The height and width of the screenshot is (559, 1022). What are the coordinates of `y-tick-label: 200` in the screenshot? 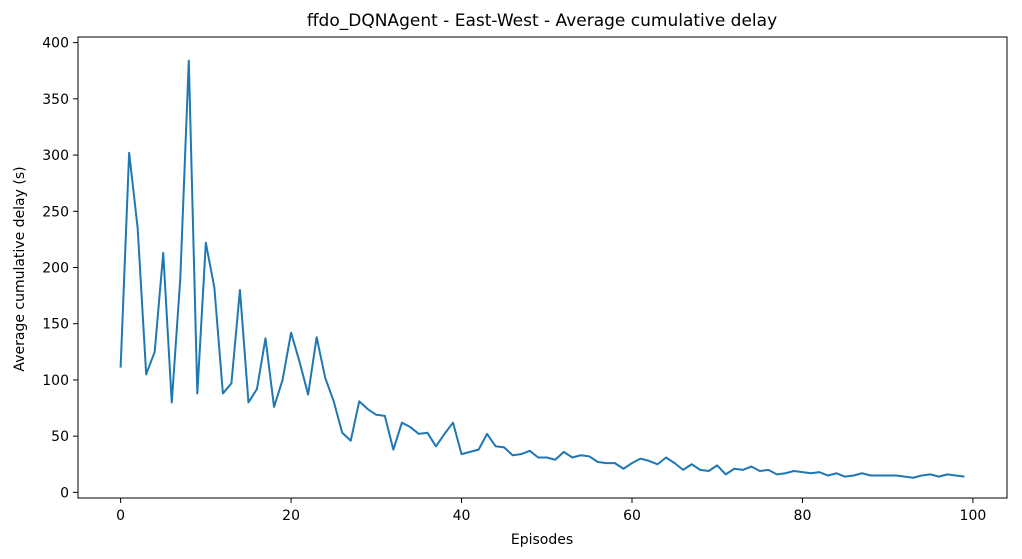 It's located at (55, 269).